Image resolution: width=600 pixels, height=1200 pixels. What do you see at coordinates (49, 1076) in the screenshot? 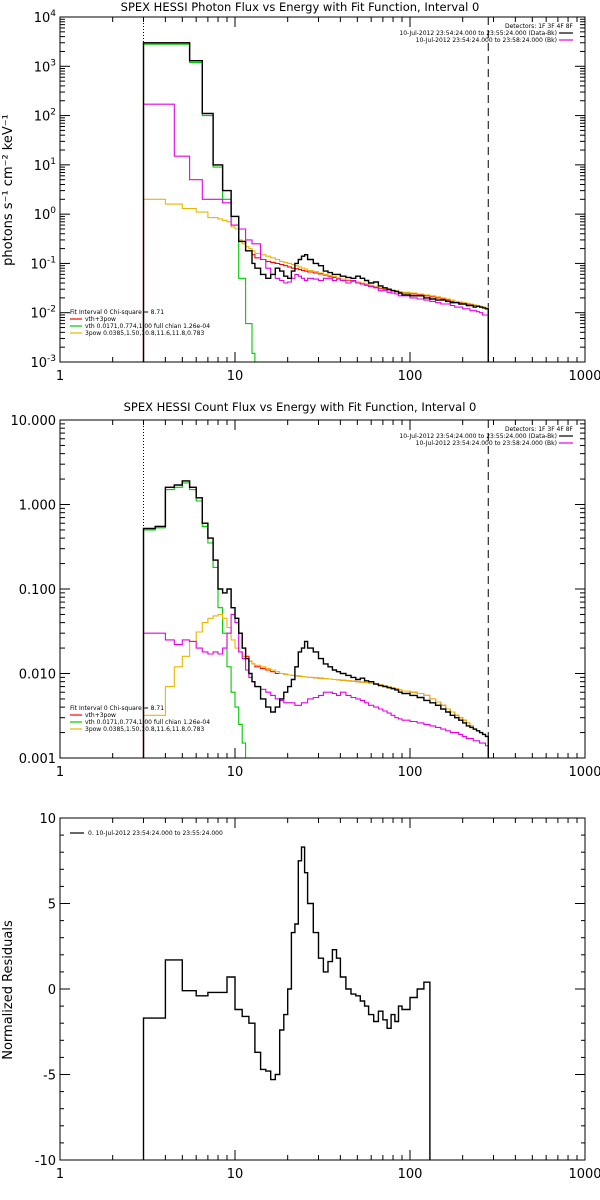
I see `y-tick-label: -5` at bounding box center [49, 1076].